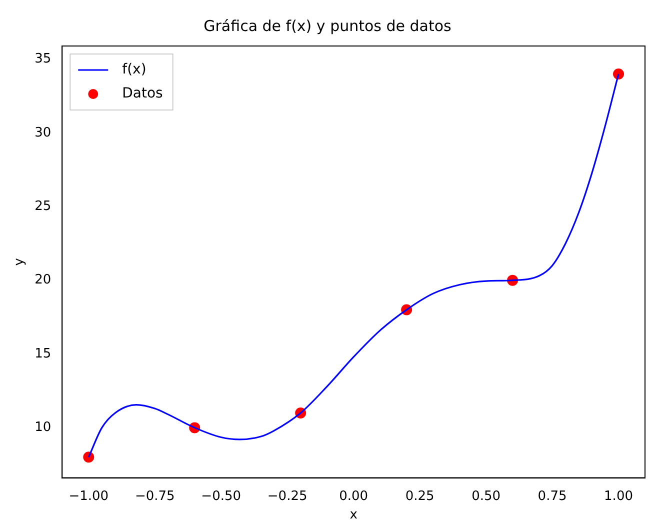  What do you see at coordinates (353, 496) in the screenshot?
I see `x-tick-label: 0.00` at bounding box center [353, 496].